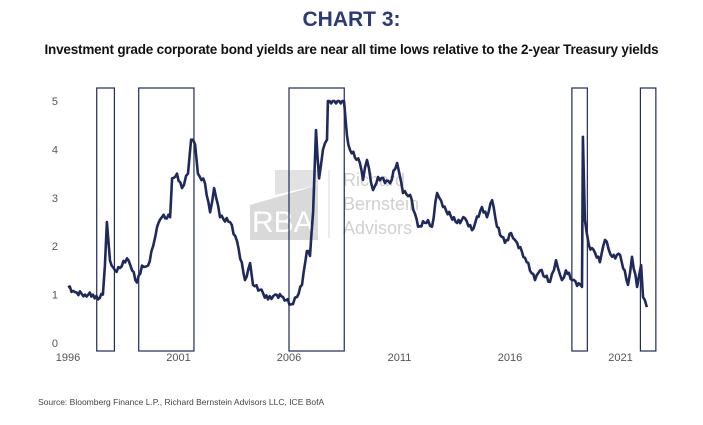 Image resolution: width=703 pixels, height=425 pixels. What do you see at coordinates (351, 19) in the screenshot?
I see `chart-title: CHART 3:` at bounding box center [351, 19].